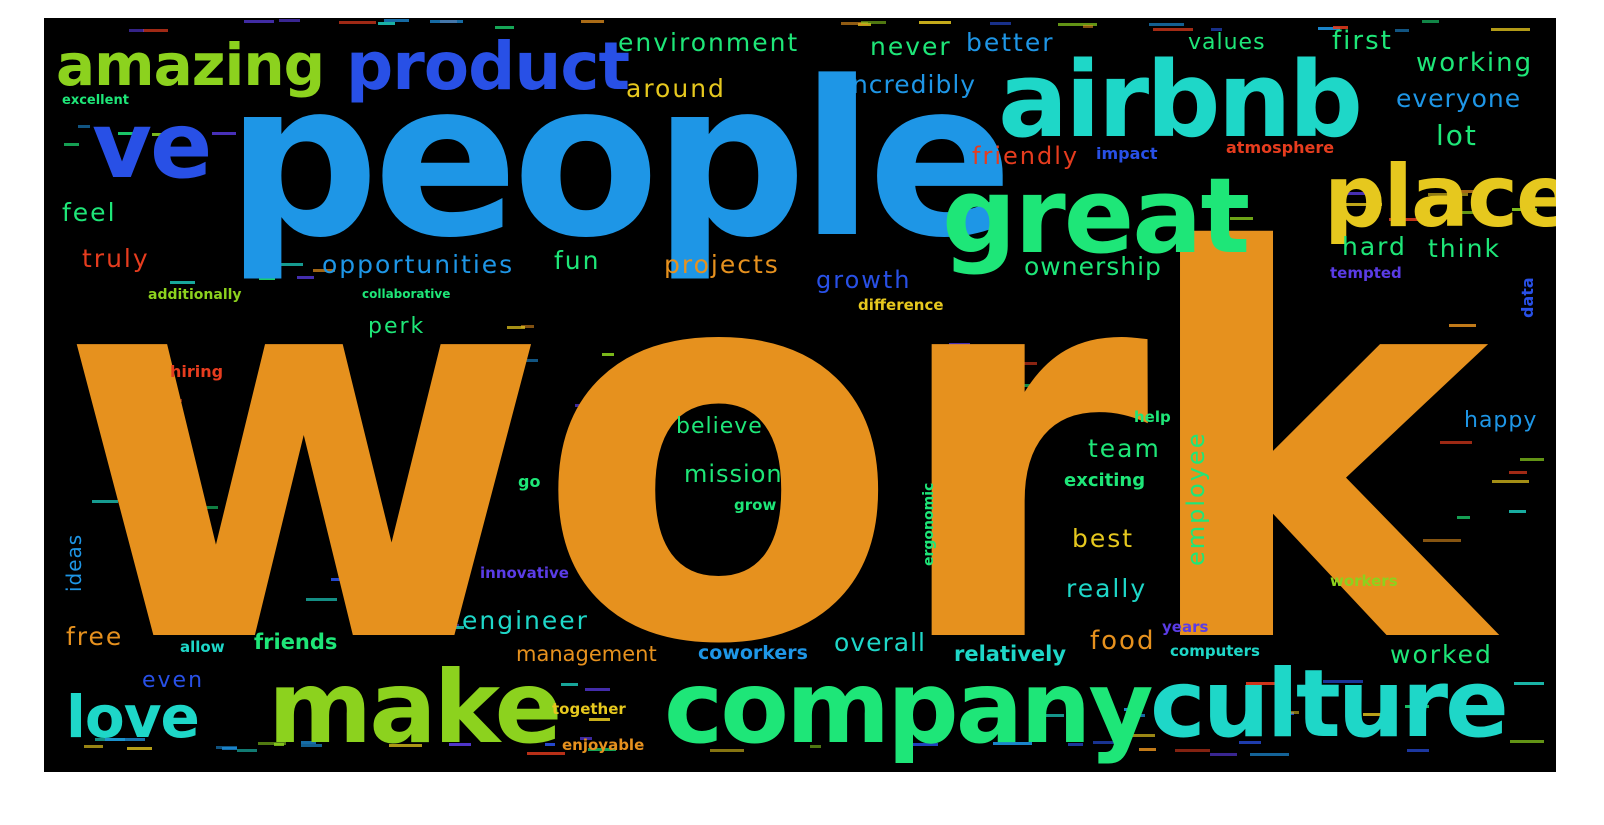 This screenshot has width=1604, height=825. What do you see at coordinates (89, 212) in the screenshot?
I see `word-feel: feel` at bounding box center [89, 212].